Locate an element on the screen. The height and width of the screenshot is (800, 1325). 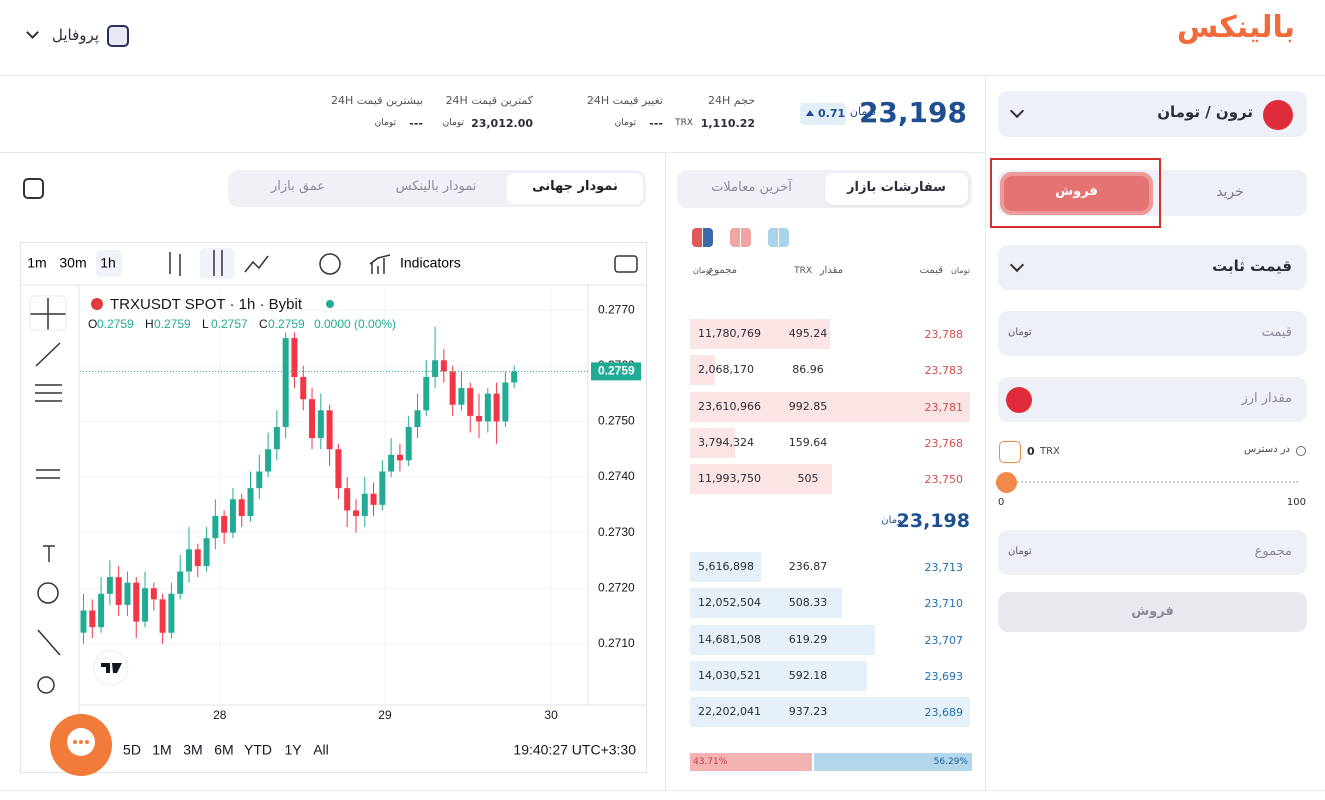
side-tab: فروش is located at coordinates (1076, 191).